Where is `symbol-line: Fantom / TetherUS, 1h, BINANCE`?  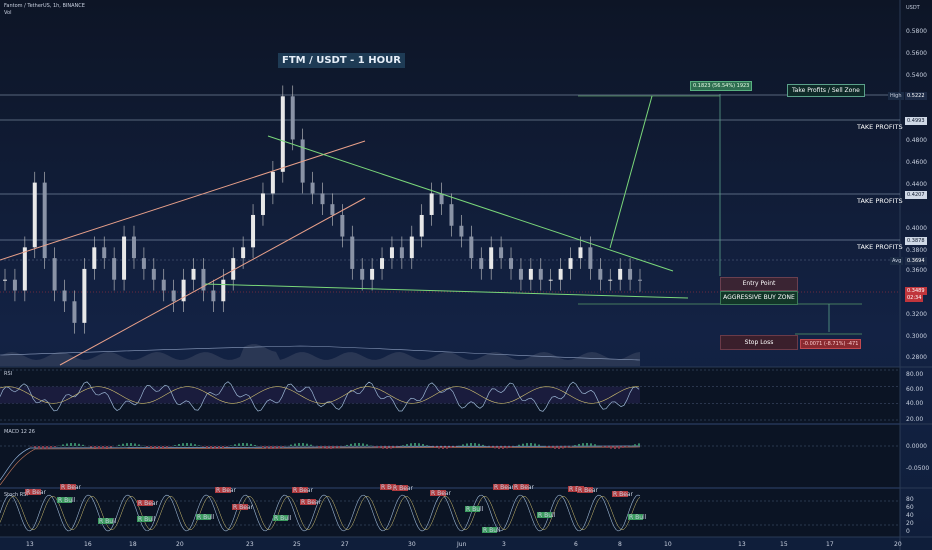 symbol-line: Fantom / TetherUS, 1h, BINANCE is located at coordinates (44, 6).